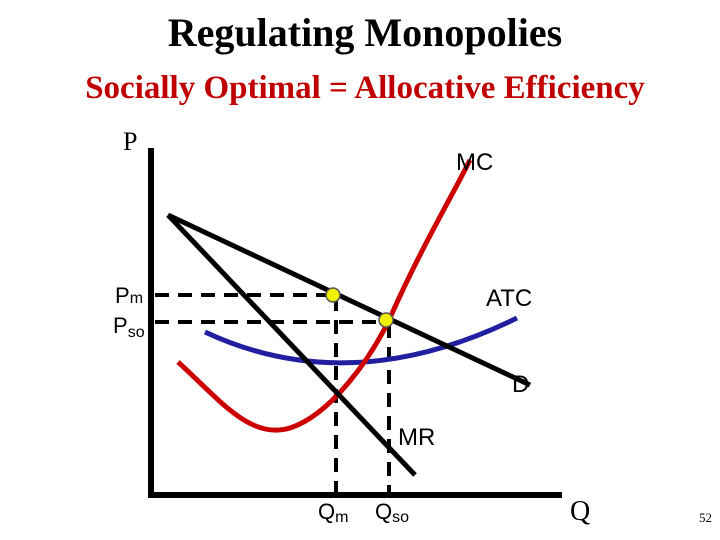  Describe the element at coordinates (416, 437) in the screenshot. I see `curve-label: MR` at that location.